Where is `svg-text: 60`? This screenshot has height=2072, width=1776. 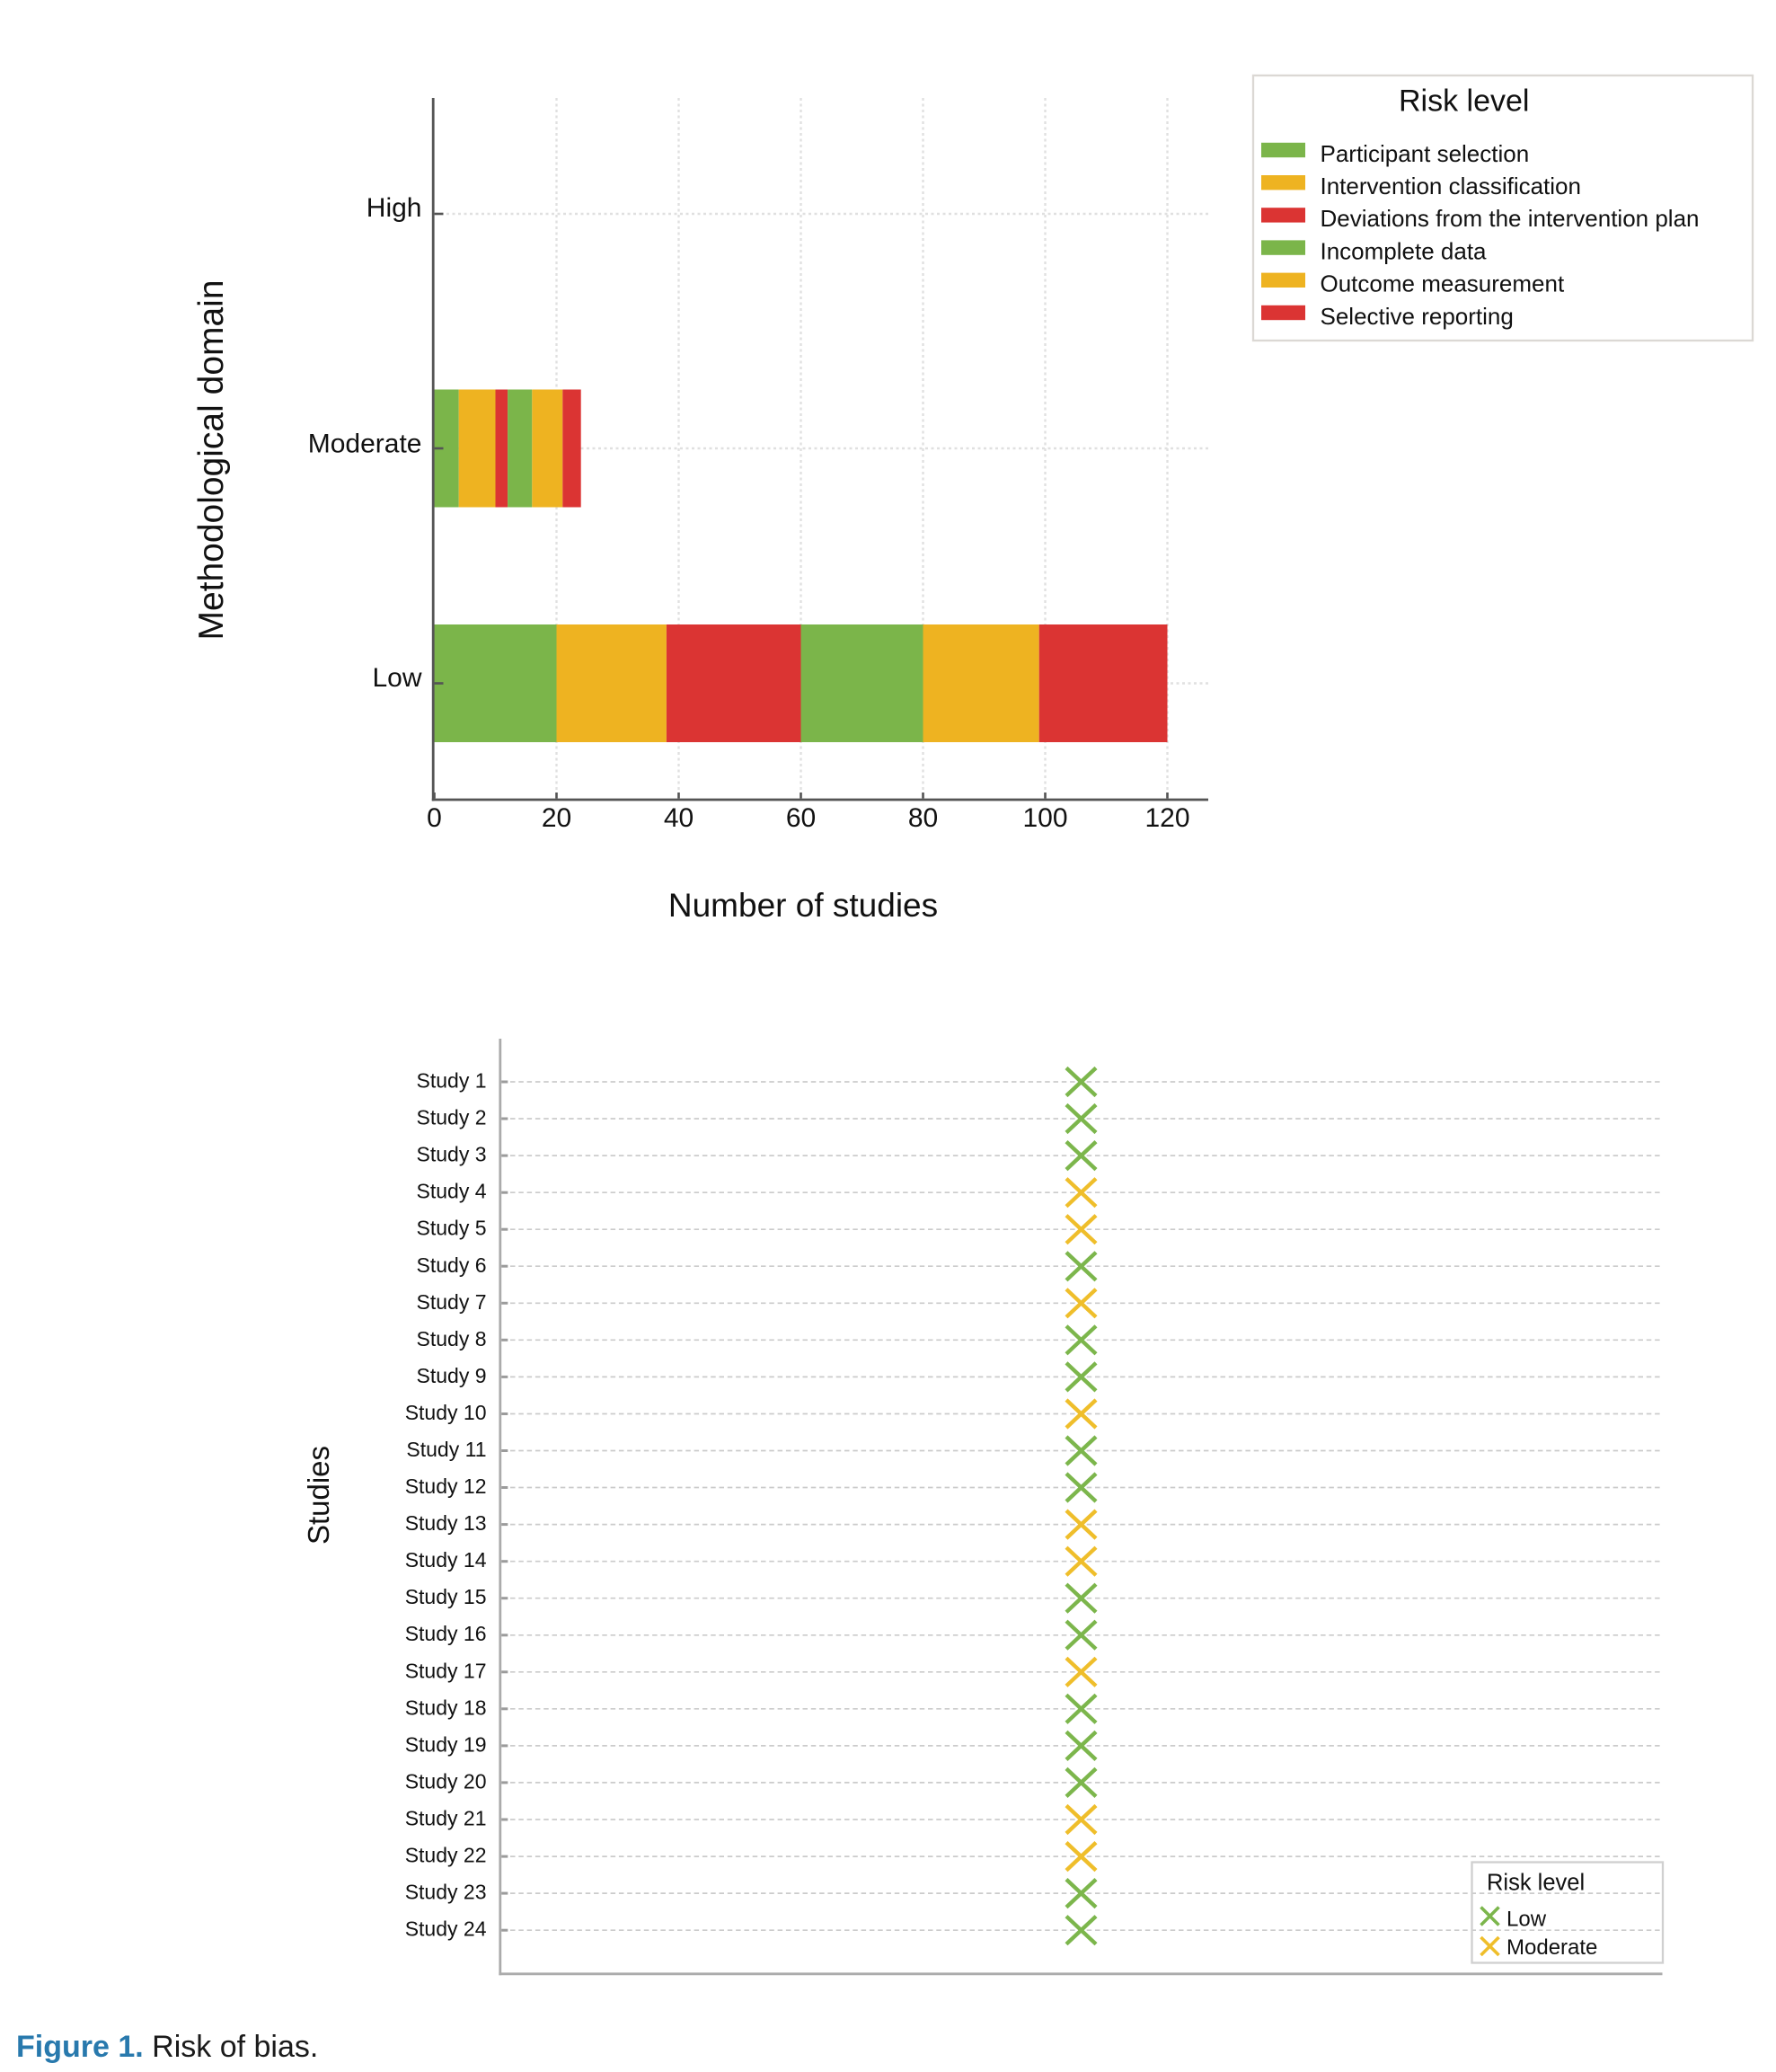 svg-text: 60 is located at coordinates (801, 818).